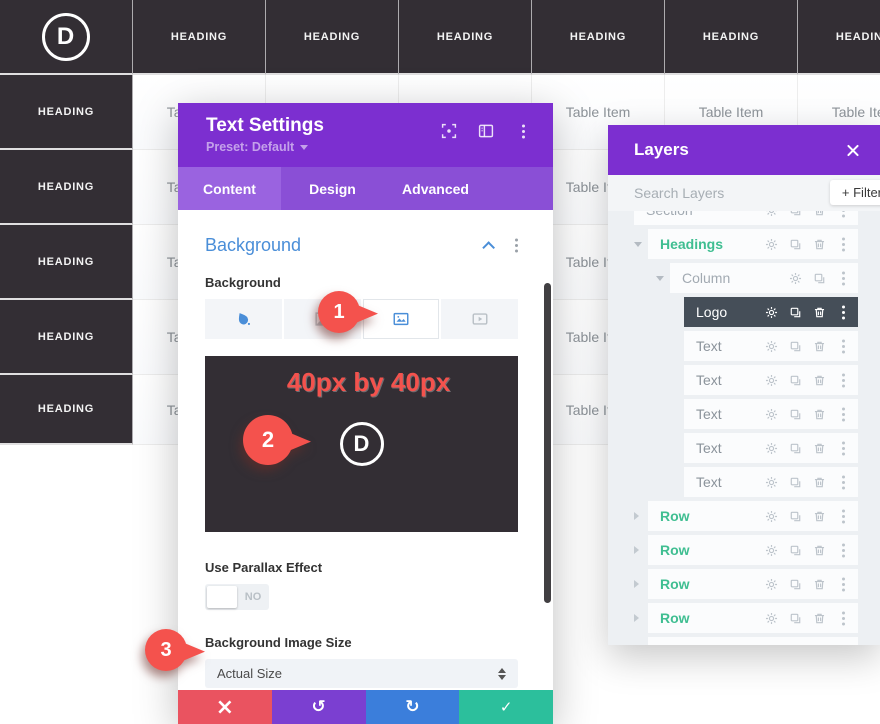  What do you see at coordinates (679, 193) in the screenshot?
I see `search-layers-input: Search Layers` at bounding box center [679, 193].